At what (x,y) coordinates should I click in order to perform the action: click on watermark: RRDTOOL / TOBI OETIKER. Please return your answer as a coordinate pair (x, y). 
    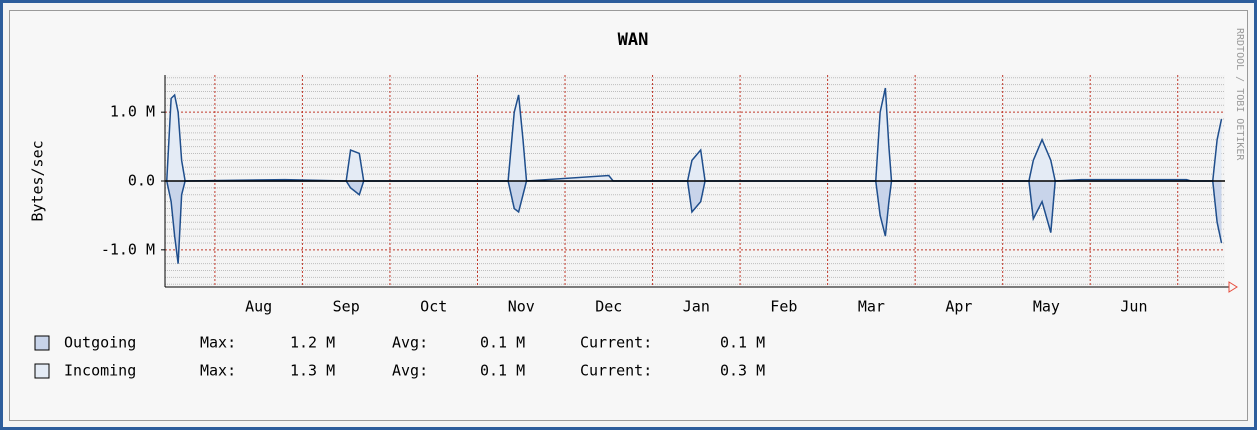
    Looking at the image, I should click on (1239, 94).